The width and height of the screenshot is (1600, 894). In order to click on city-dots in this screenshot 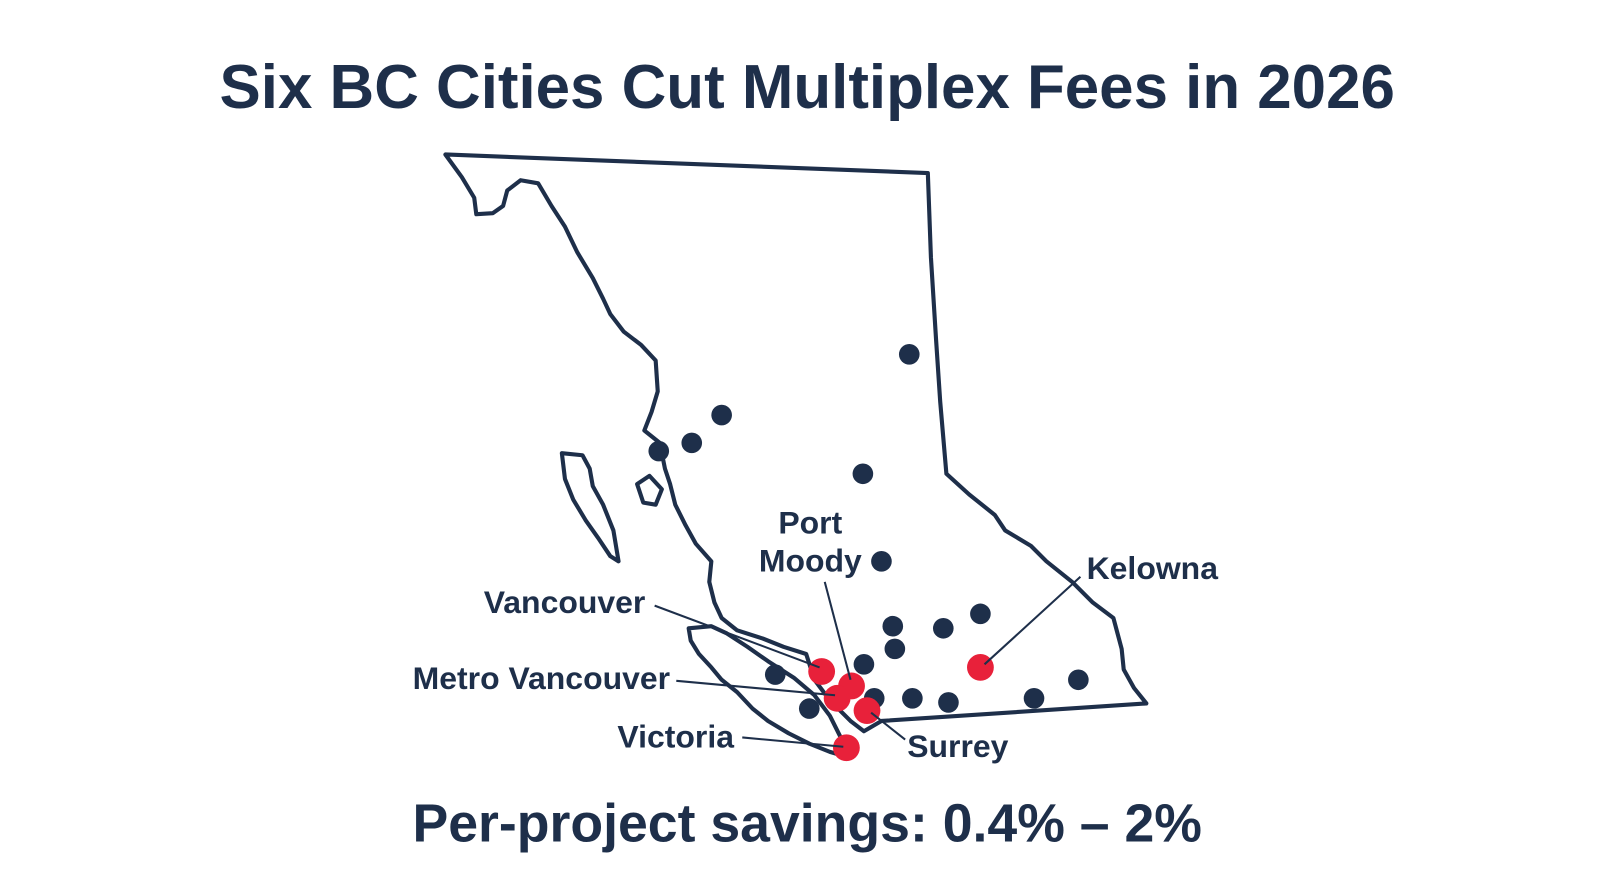, I will do `click(868, 553)`.